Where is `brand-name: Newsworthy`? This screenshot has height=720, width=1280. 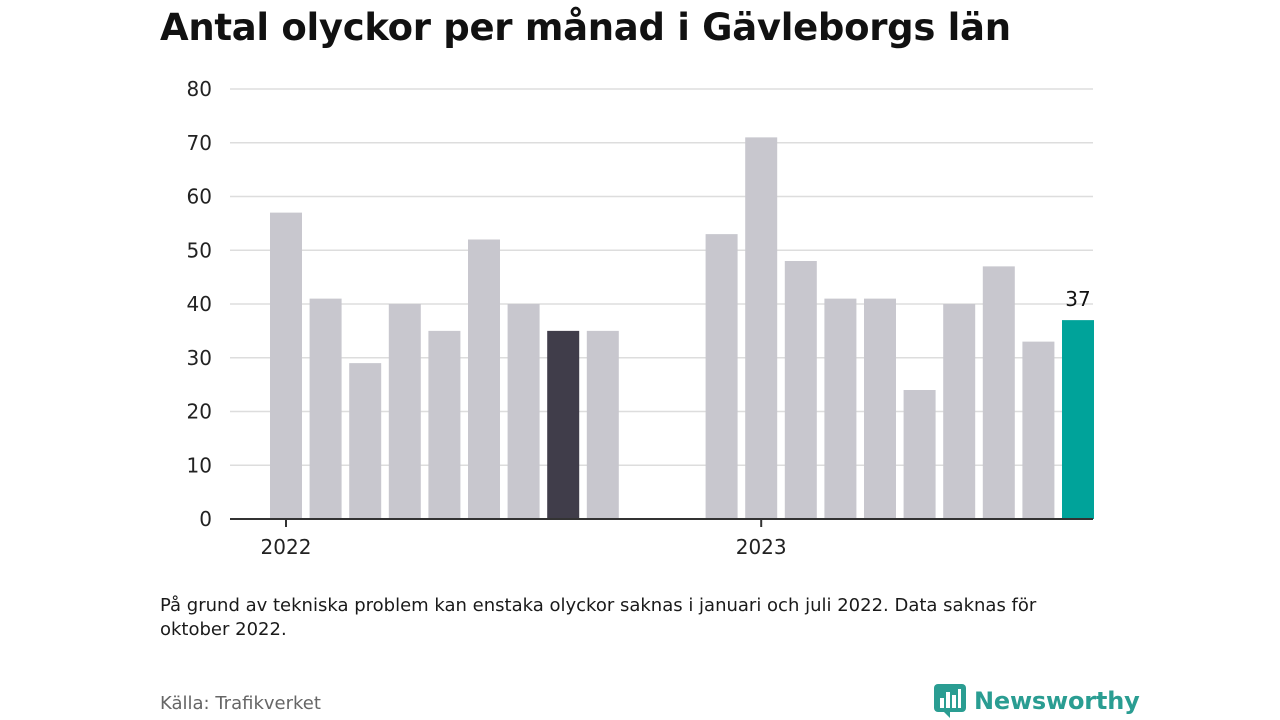
brand-name: Newsworthy is located at coordinates (1057, 701).